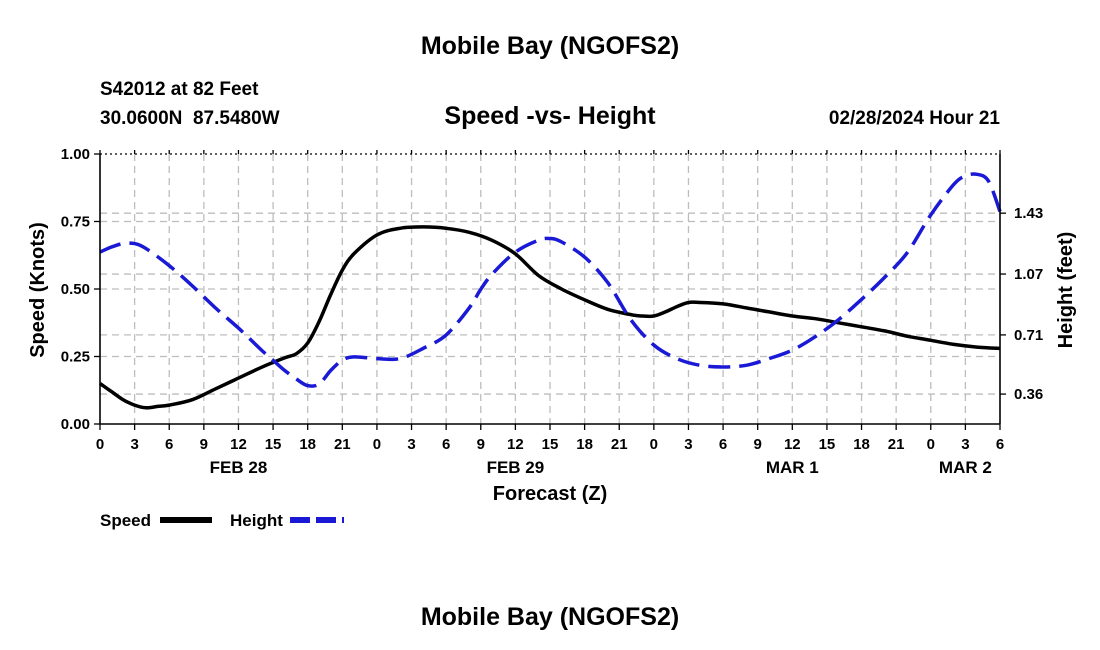  What do you see at coordinates (792, 467) in the screenshot?
I see `x-date-label: MAR 1` at bounding box center [792, 467].